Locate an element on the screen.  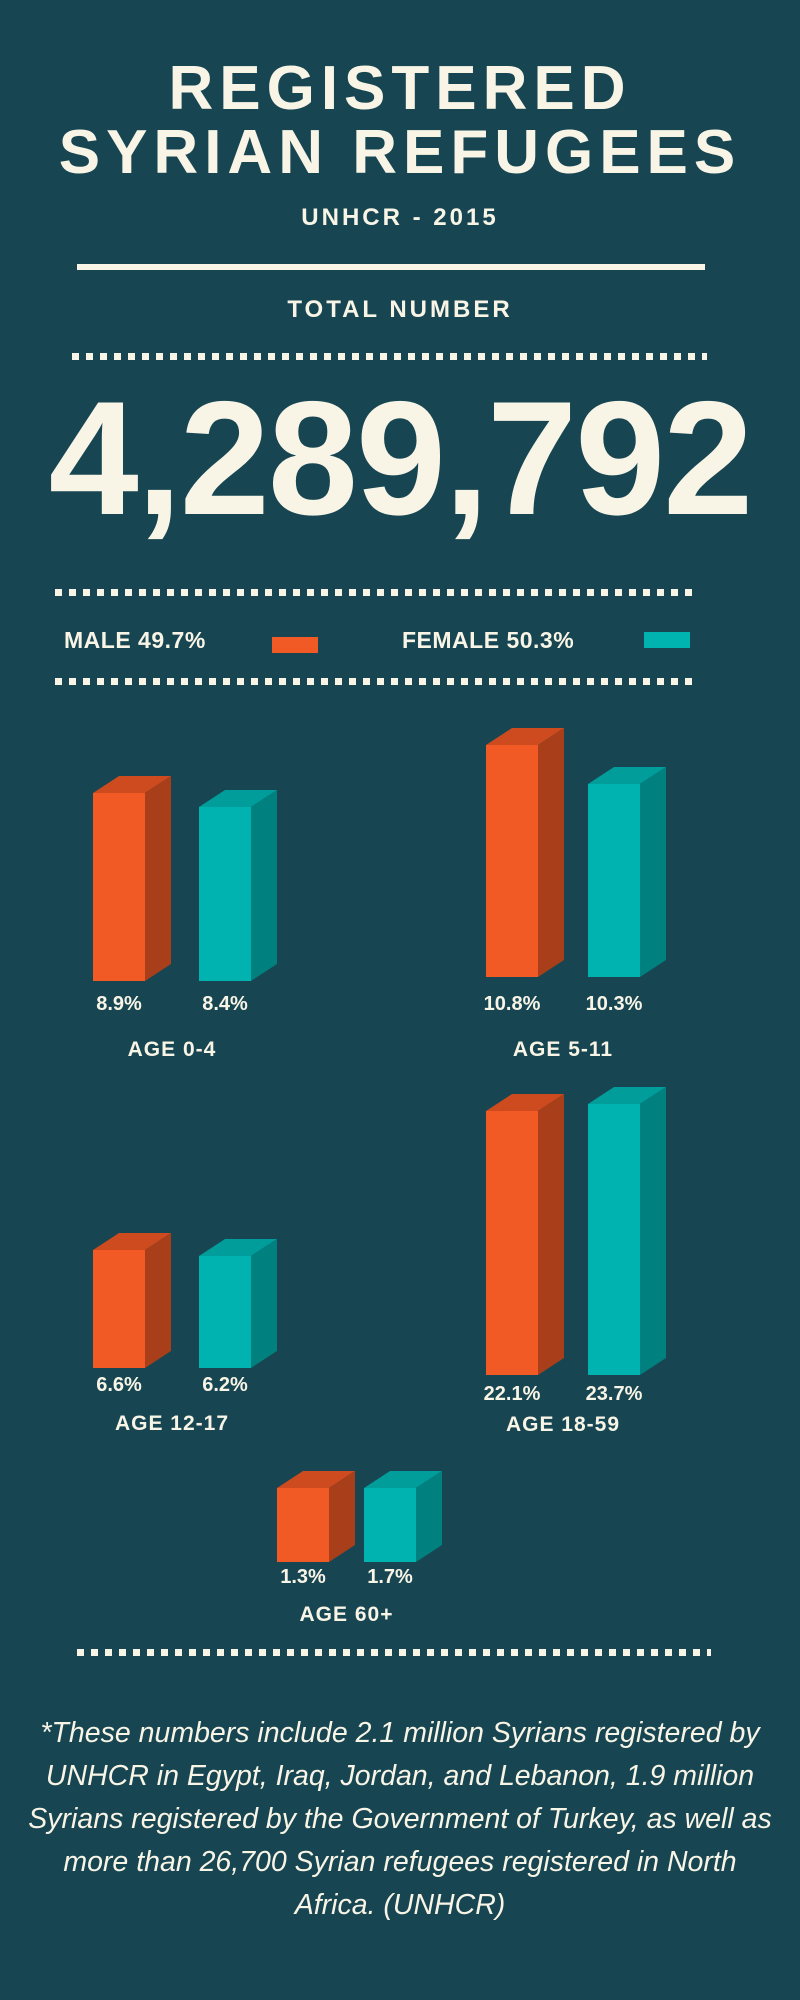
bar-male-value-label: 22.1% is located at coordinates (512, 1394).